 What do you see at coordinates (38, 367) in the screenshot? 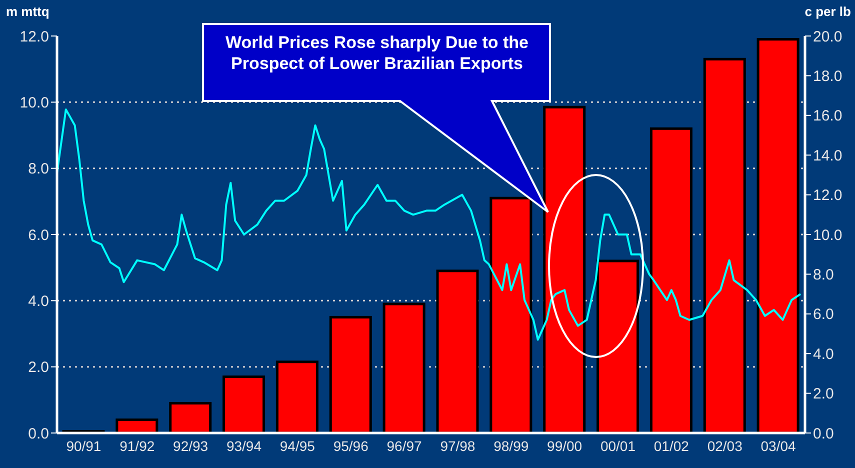
I see `y-tick-label: 2.0` at bounding box center [38, 367].